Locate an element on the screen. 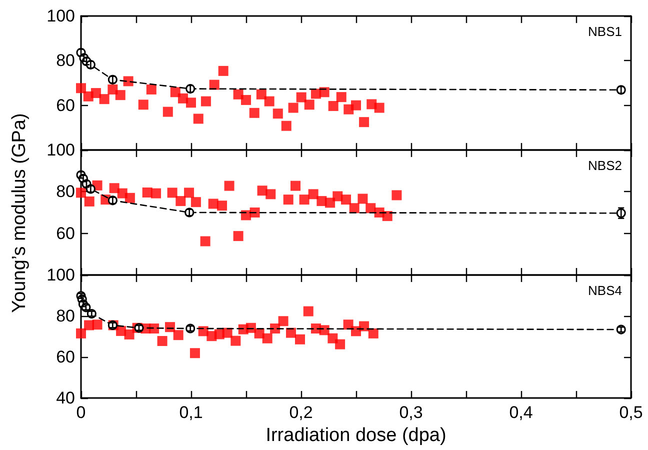  text: NBS4 is located at coordinates (605, 290).